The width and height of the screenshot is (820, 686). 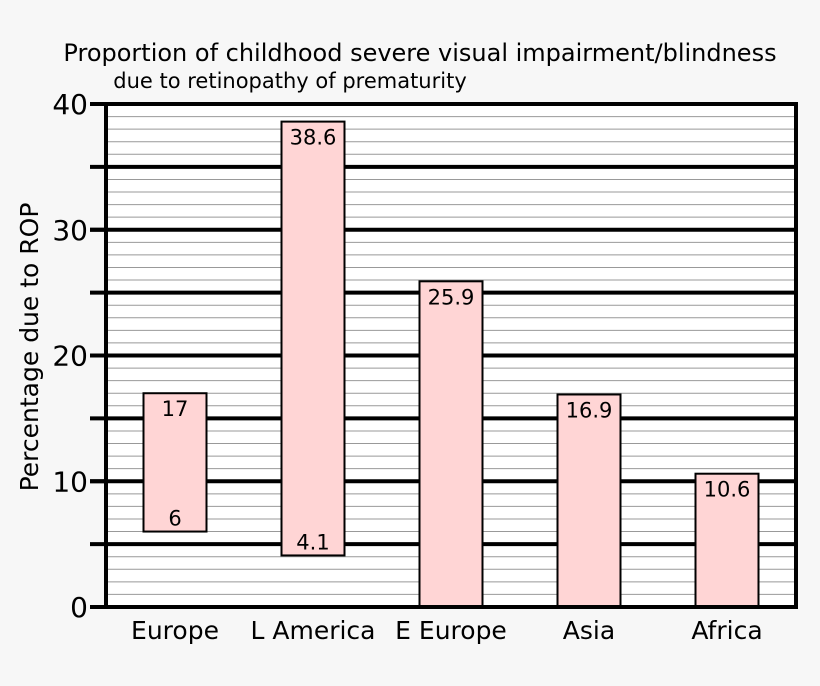 What do you see at coordinates (70, 104) in the screenshot?
I see `y-tick-label: 40` at bounding box center [70, 104].